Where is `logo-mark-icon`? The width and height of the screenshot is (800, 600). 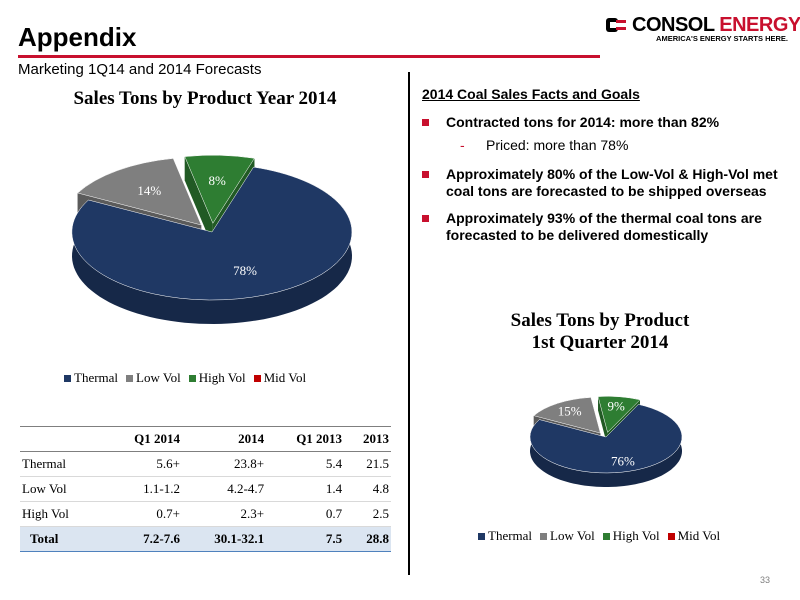
logo-mark-icon is located at coordinates (616, 25).